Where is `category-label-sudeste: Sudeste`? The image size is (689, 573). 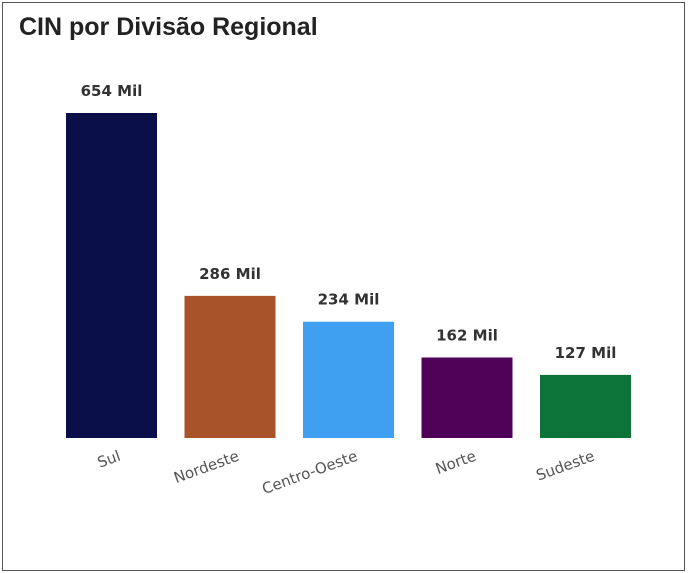 category-label-sudeste: Sudeste is located at coordinates (565, 466).